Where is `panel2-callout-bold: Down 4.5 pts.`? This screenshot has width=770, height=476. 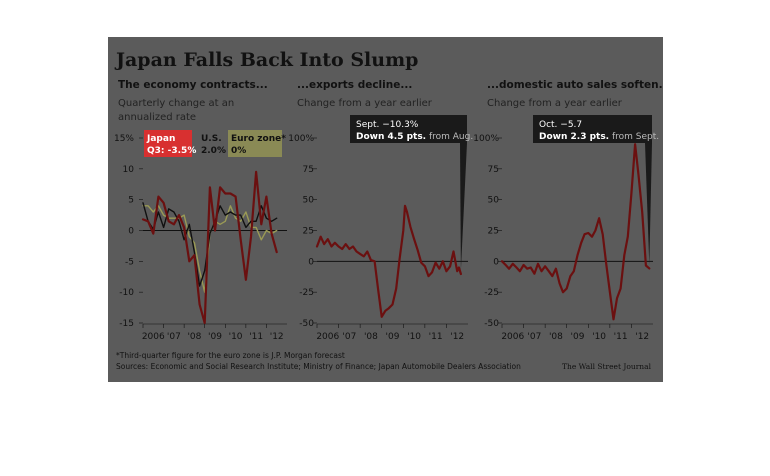
panel2-callout-bold: Down 4.5 pts. is located at coordinates (391, 137).